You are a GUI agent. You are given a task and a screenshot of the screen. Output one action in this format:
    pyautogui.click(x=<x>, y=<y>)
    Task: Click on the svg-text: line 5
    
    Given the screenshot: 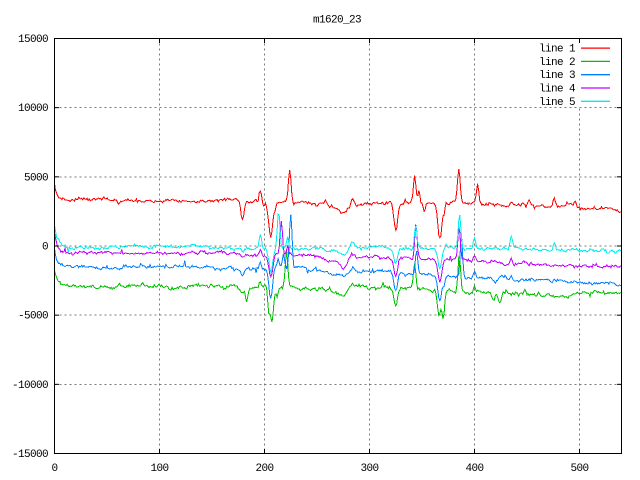 What is the action you would take?
    pyautogui.click(x=557, y=103)
    